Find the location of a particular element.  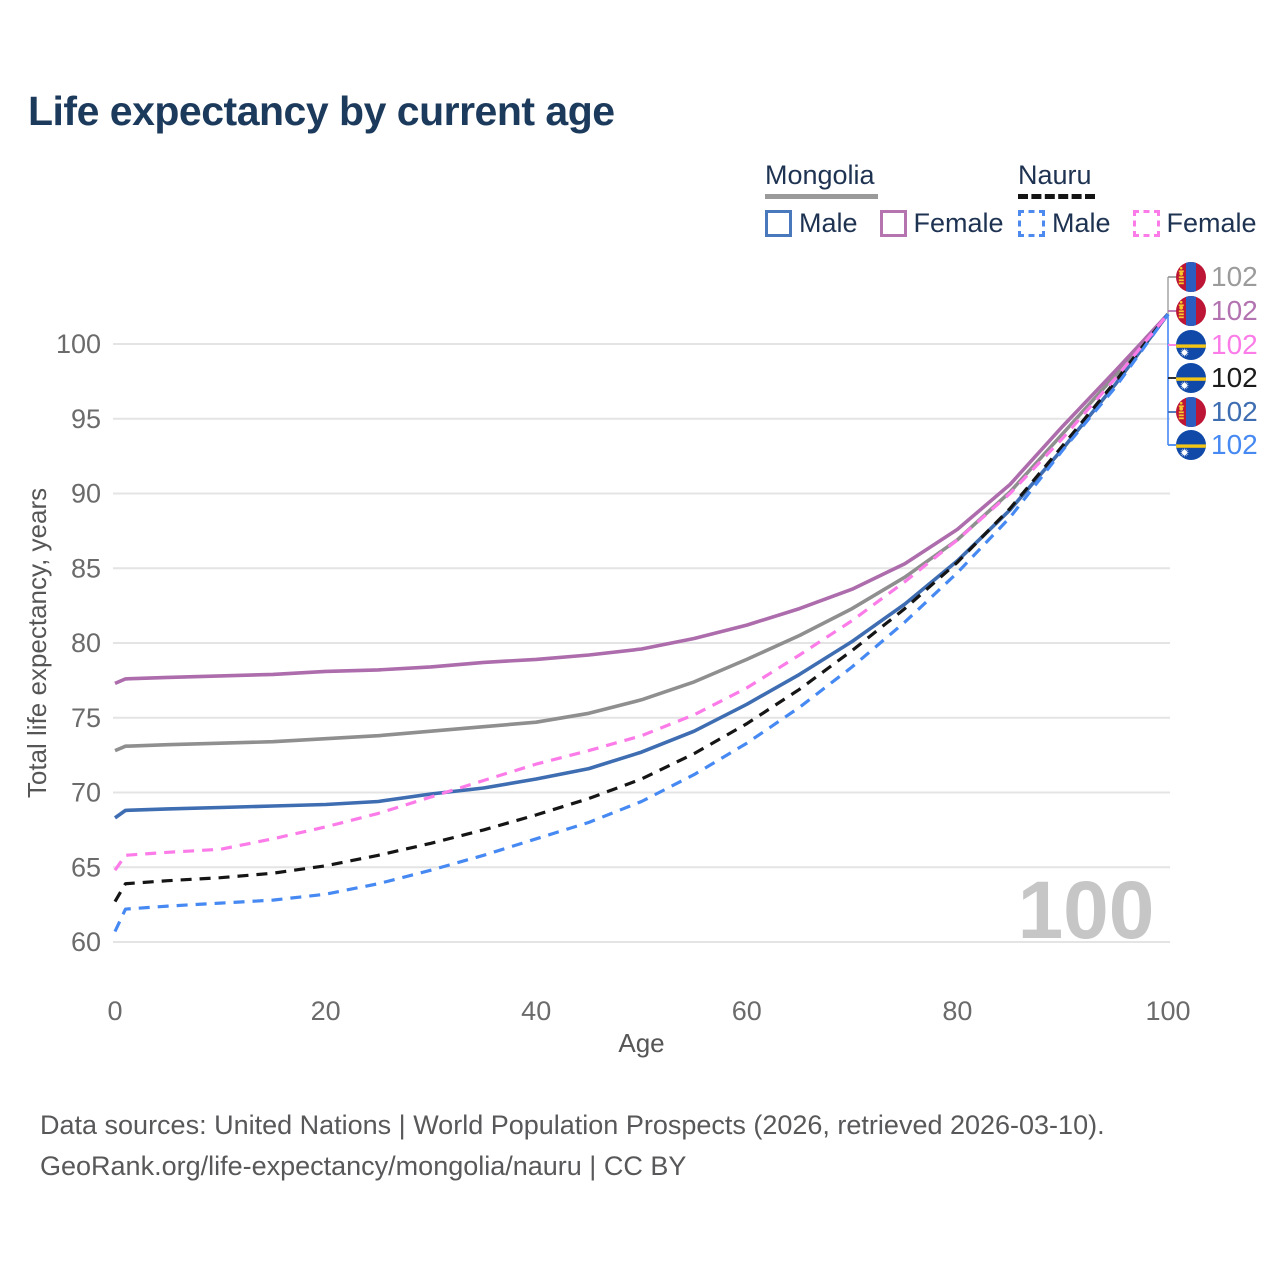

legend-item-nauru-female: Female is located at coordinates (1194, 223).